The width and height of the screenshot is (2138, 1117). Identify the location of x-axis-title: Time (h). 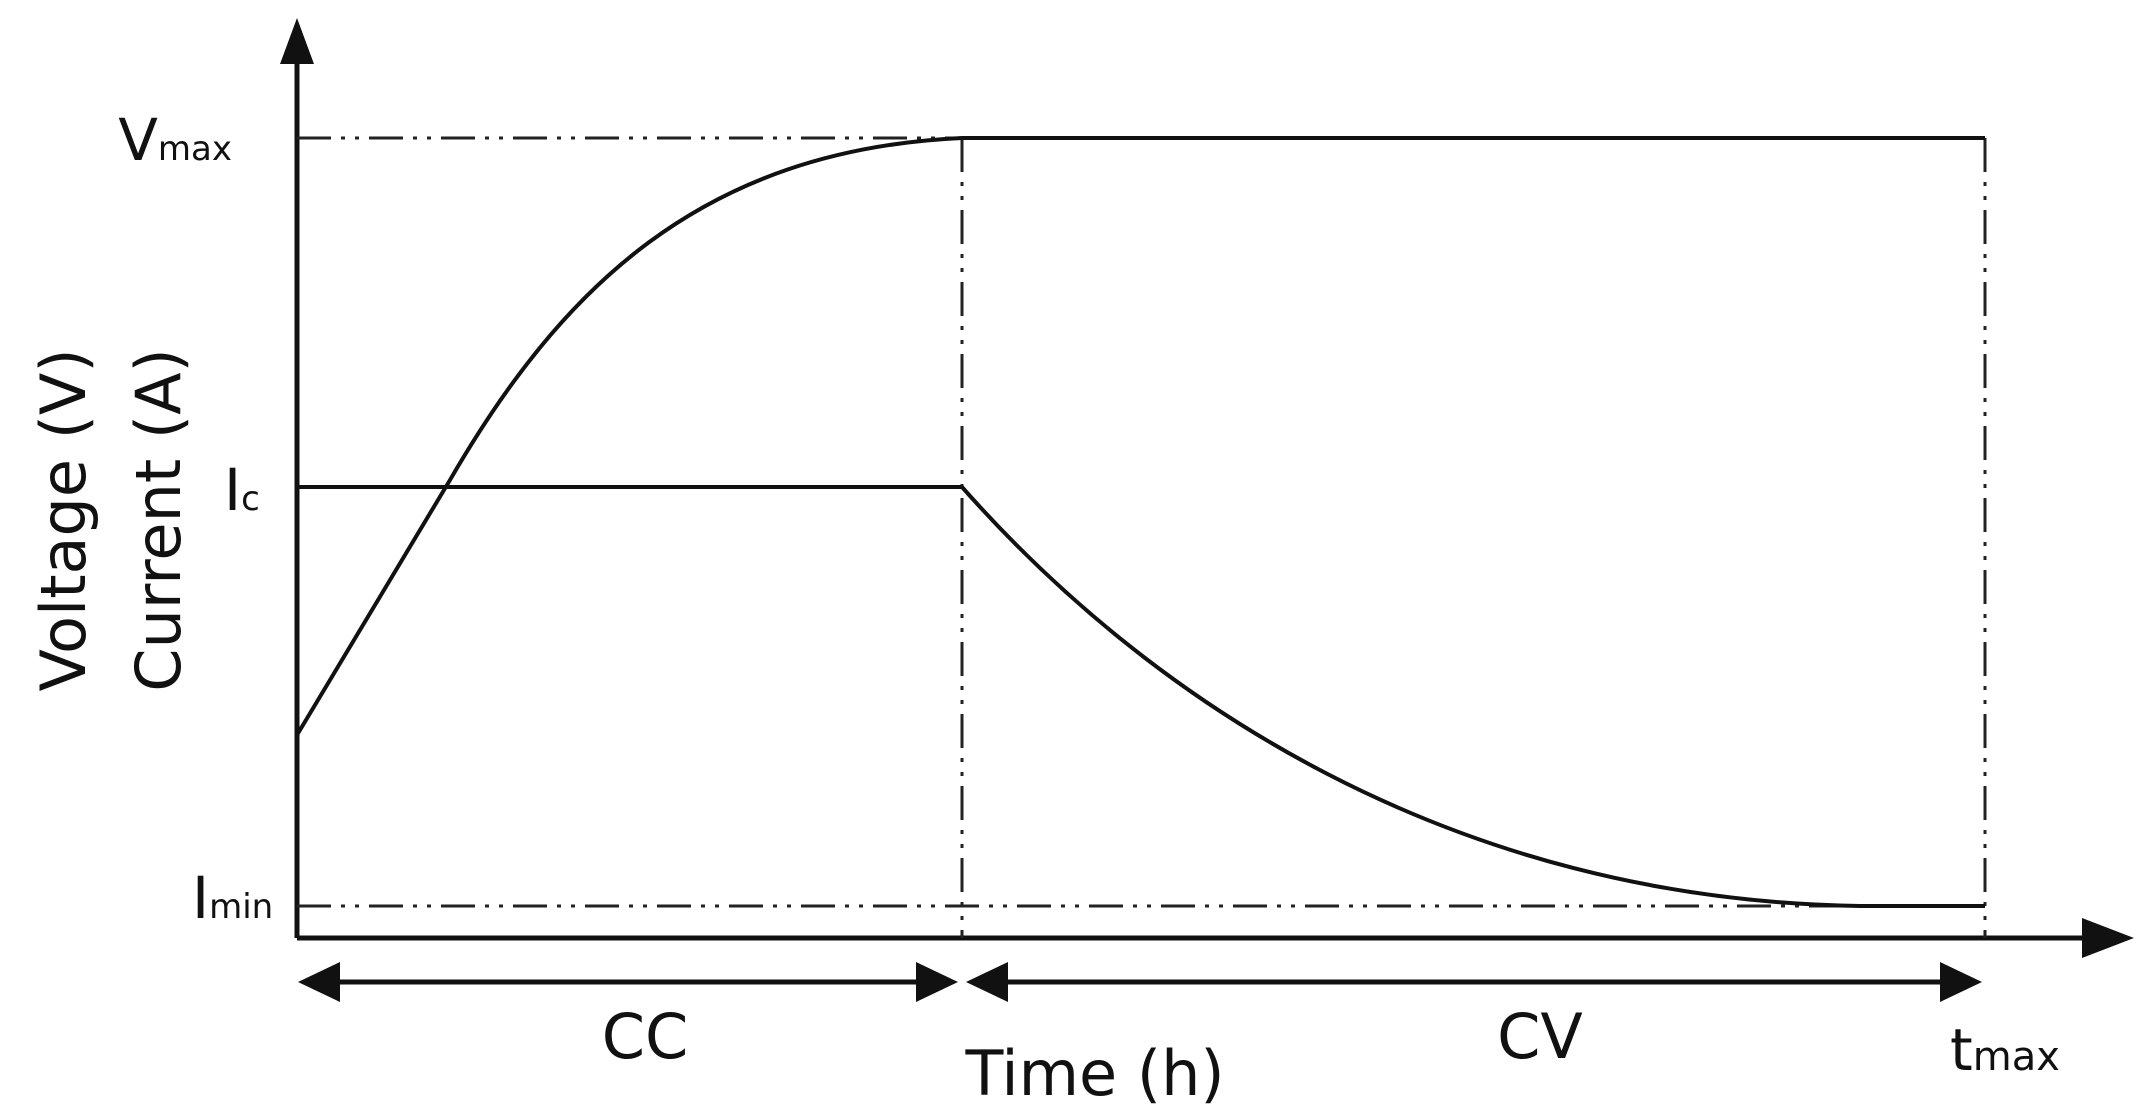
(1094, 1073).